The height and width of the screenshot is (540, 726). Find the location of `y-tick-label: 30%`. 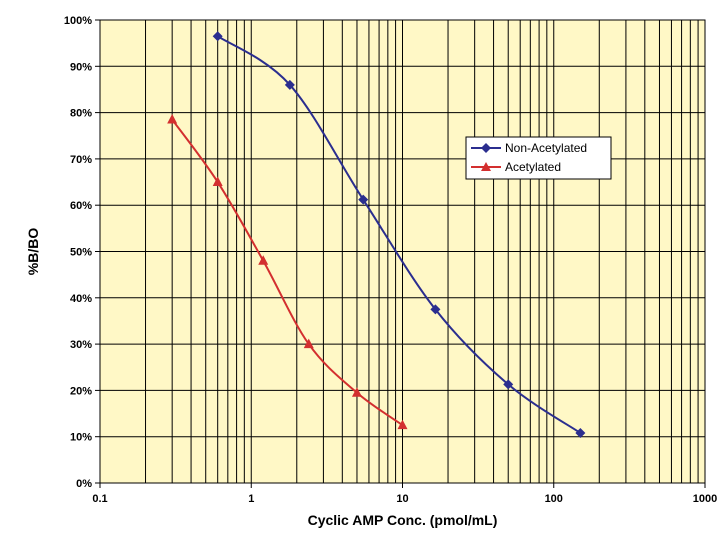

y-tick-label: 30% is located at coordinates (81, 345).